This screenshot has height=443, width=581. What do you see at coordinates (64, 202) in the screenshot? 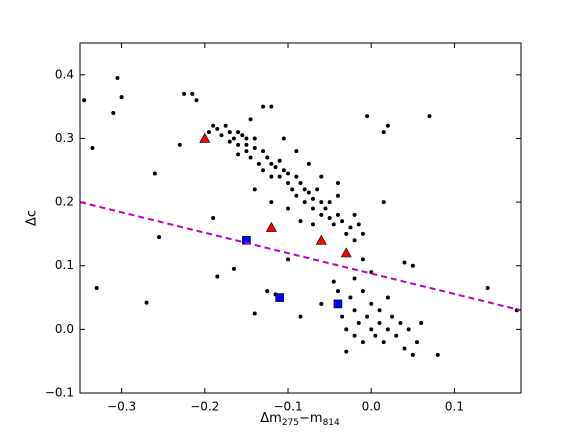
I see `y-tick-label: 0.2` at bounding box center [64, 202].